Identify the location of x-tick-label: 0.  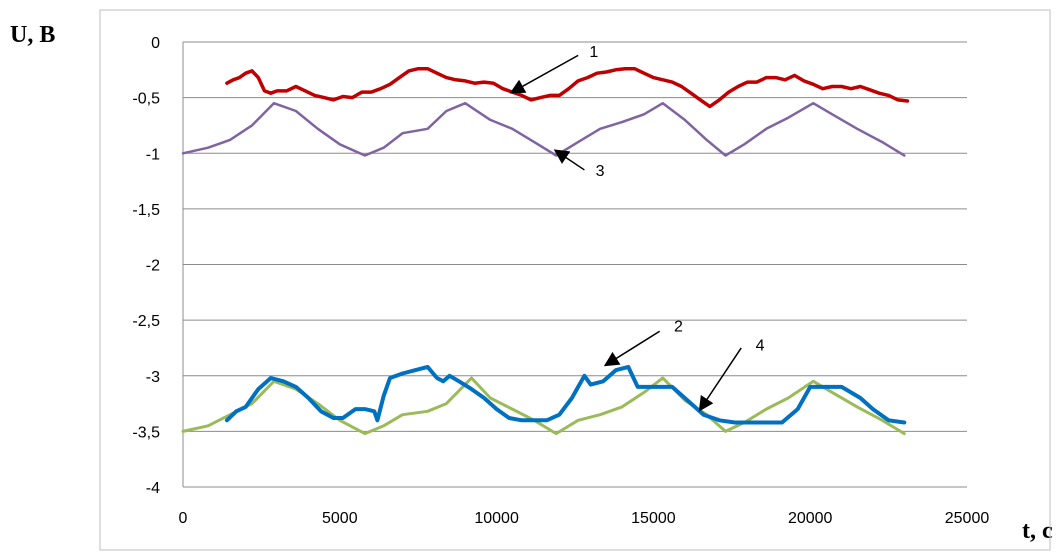
(183, 518).